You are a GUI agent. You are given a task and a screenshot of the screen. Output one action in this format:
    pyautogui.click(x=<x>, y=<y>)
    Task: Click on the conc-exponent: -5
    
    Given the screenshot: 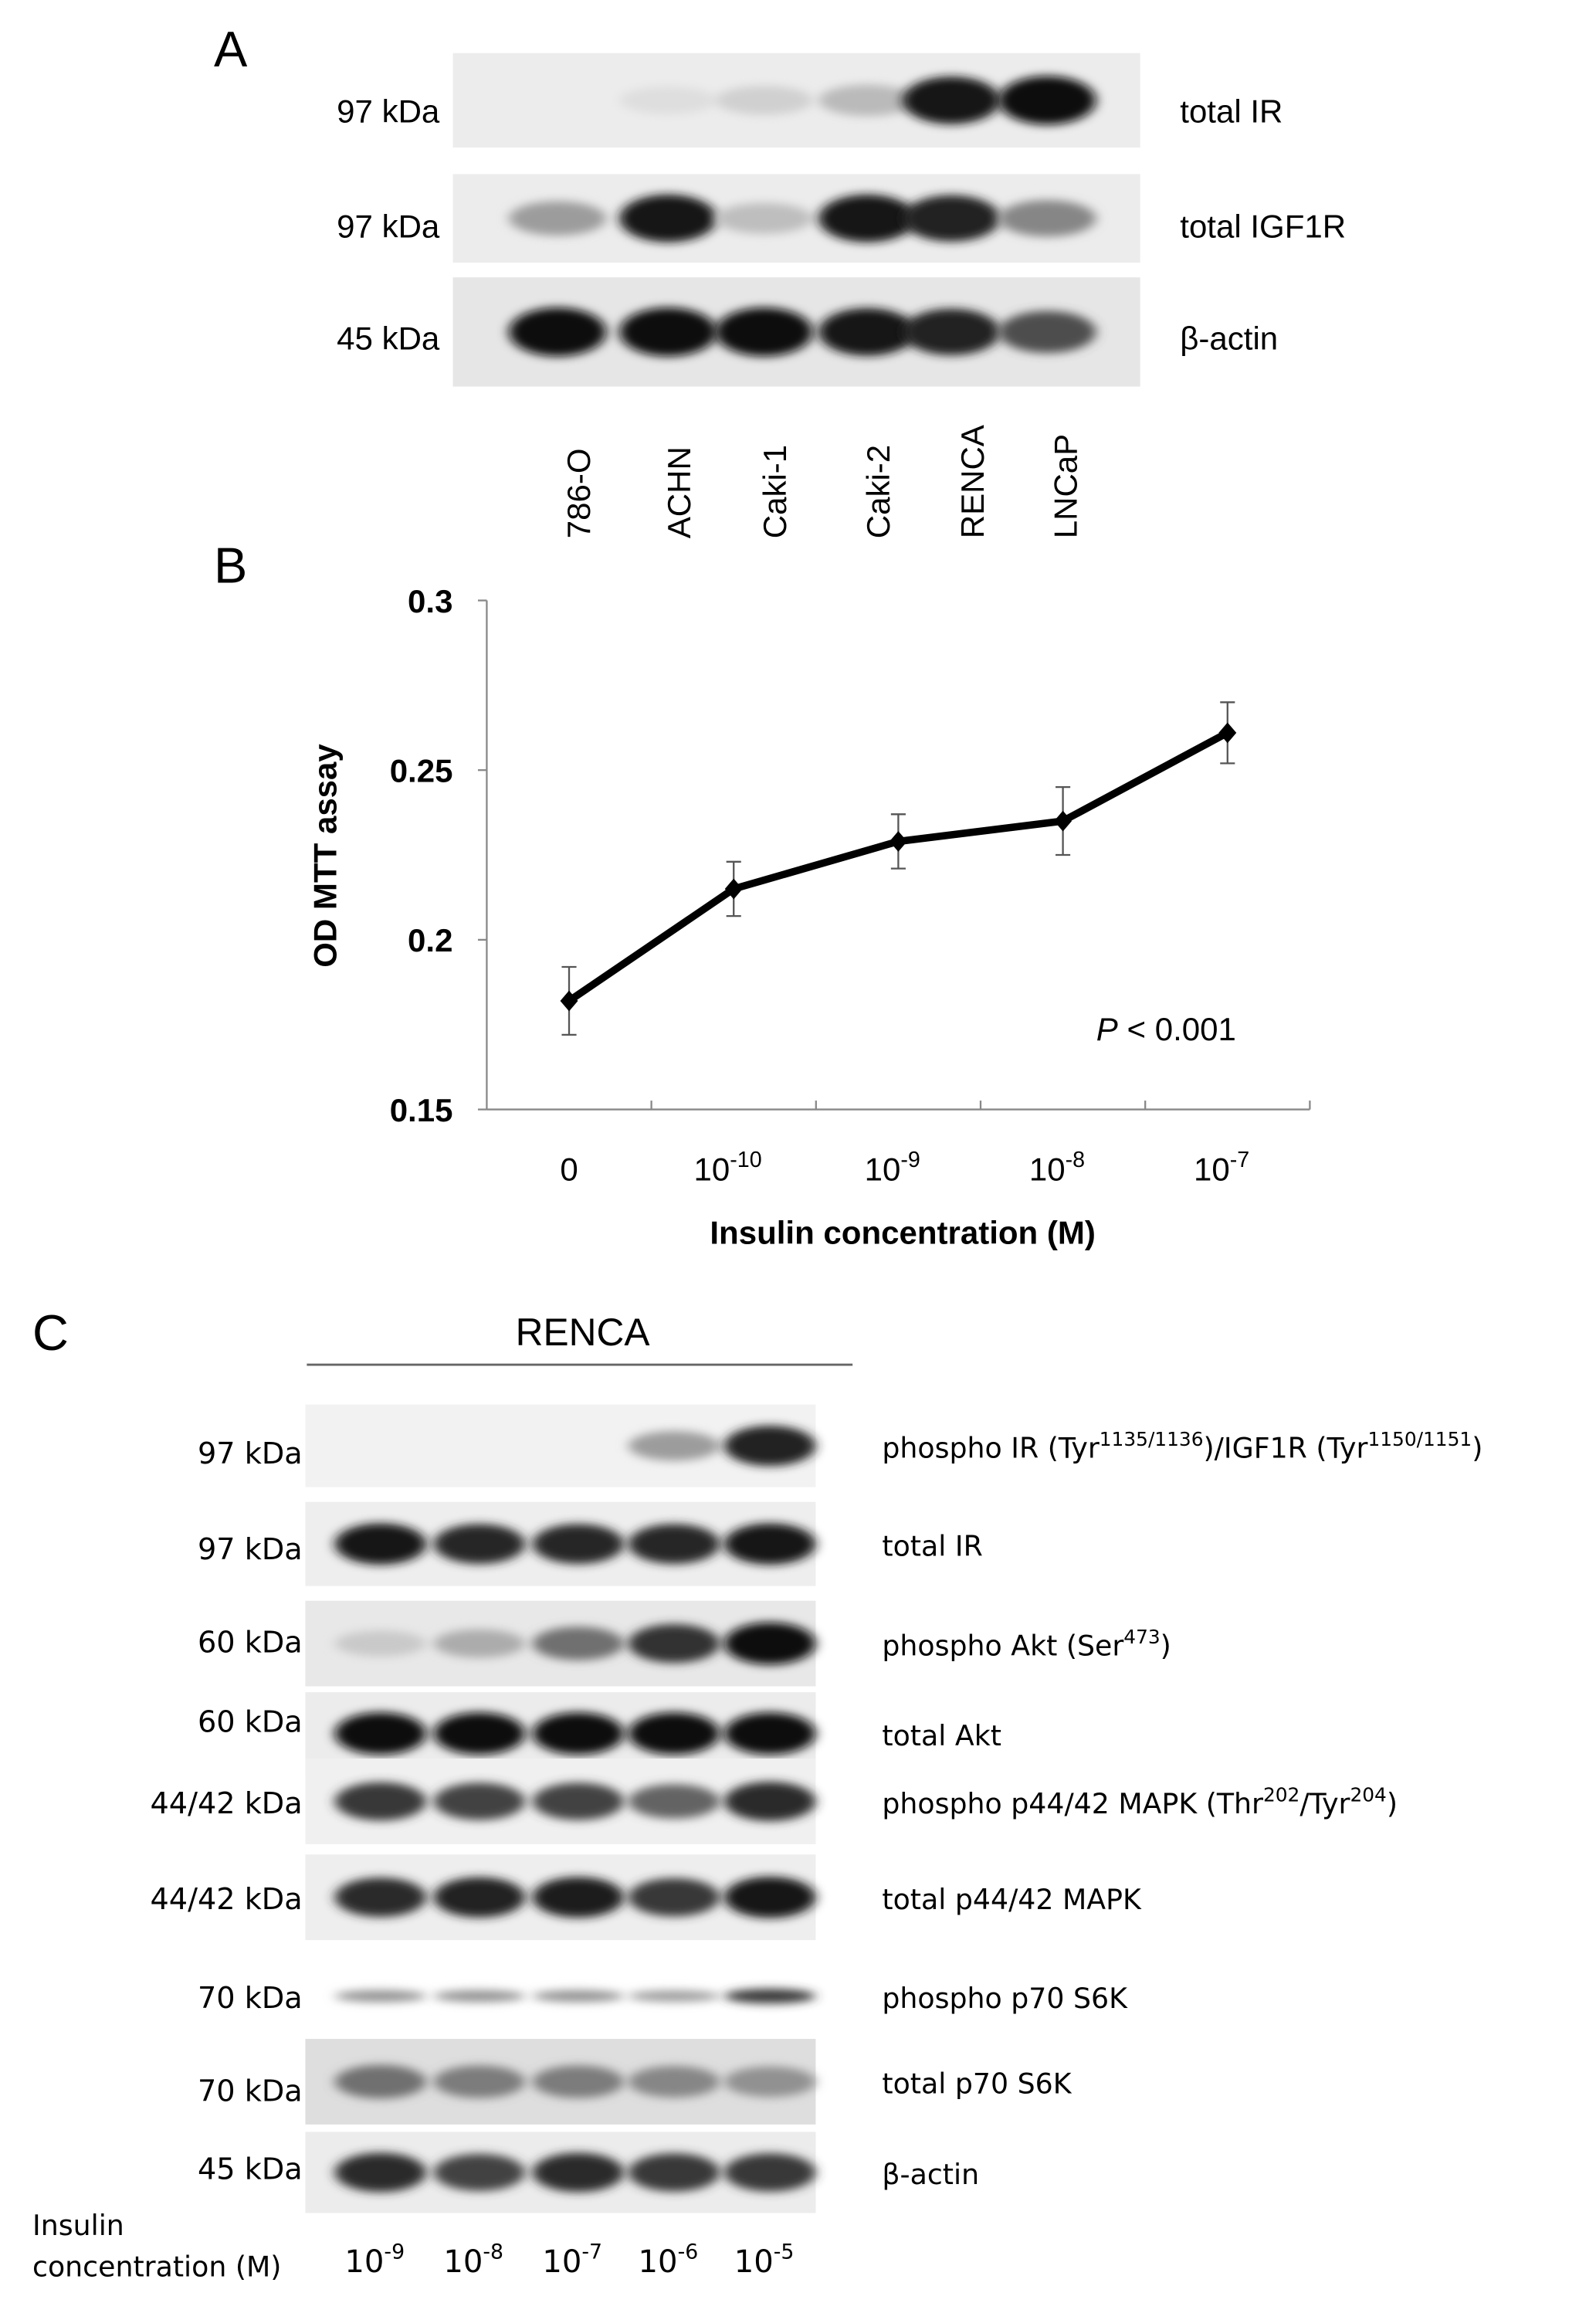 What is the action you would take?
    pyautogui.click(x=785, y=2252)
    